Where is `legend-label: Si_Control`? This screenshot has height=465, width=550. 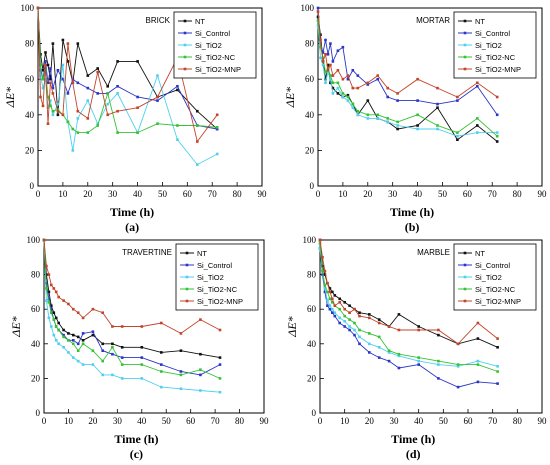
legend-label: Si_Control is located at coordinates (212, 33).